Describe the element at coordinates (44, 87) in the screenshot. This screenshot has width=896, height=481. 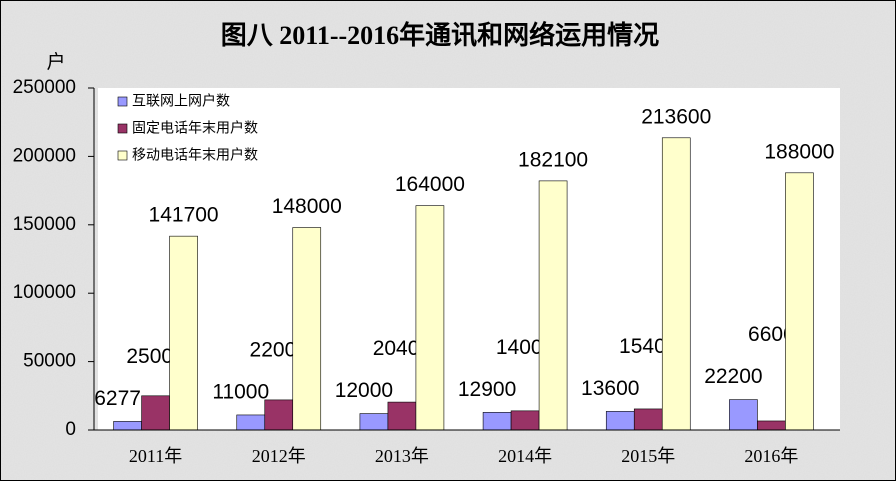
I see `y-tick-label: 250000` at that location.